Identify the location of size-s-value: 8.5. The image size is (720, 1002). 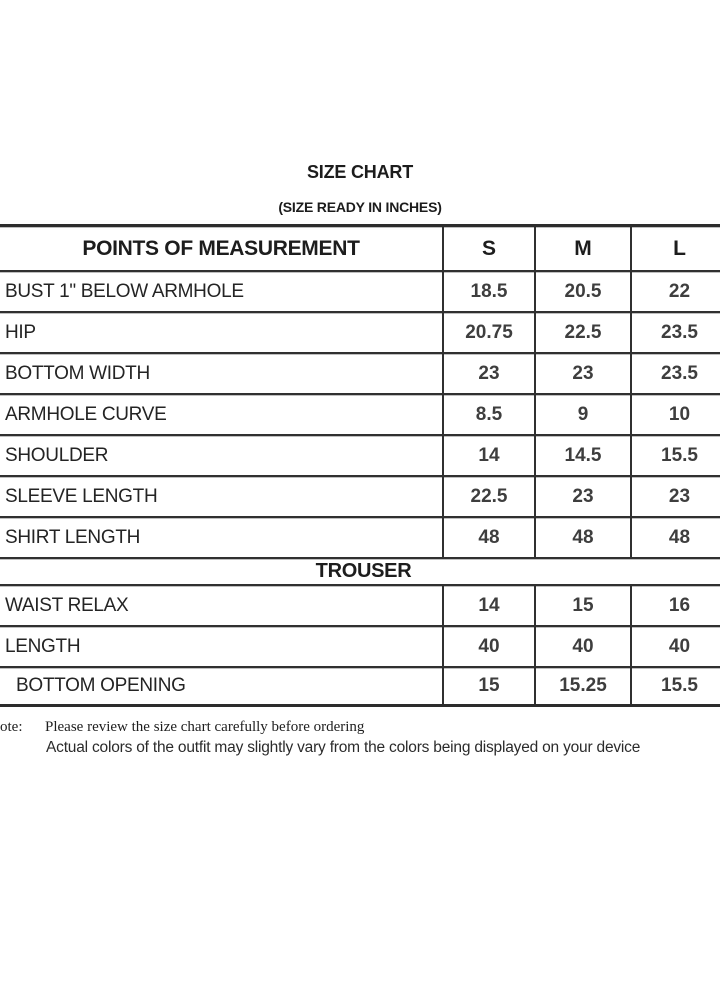
(488, 414).